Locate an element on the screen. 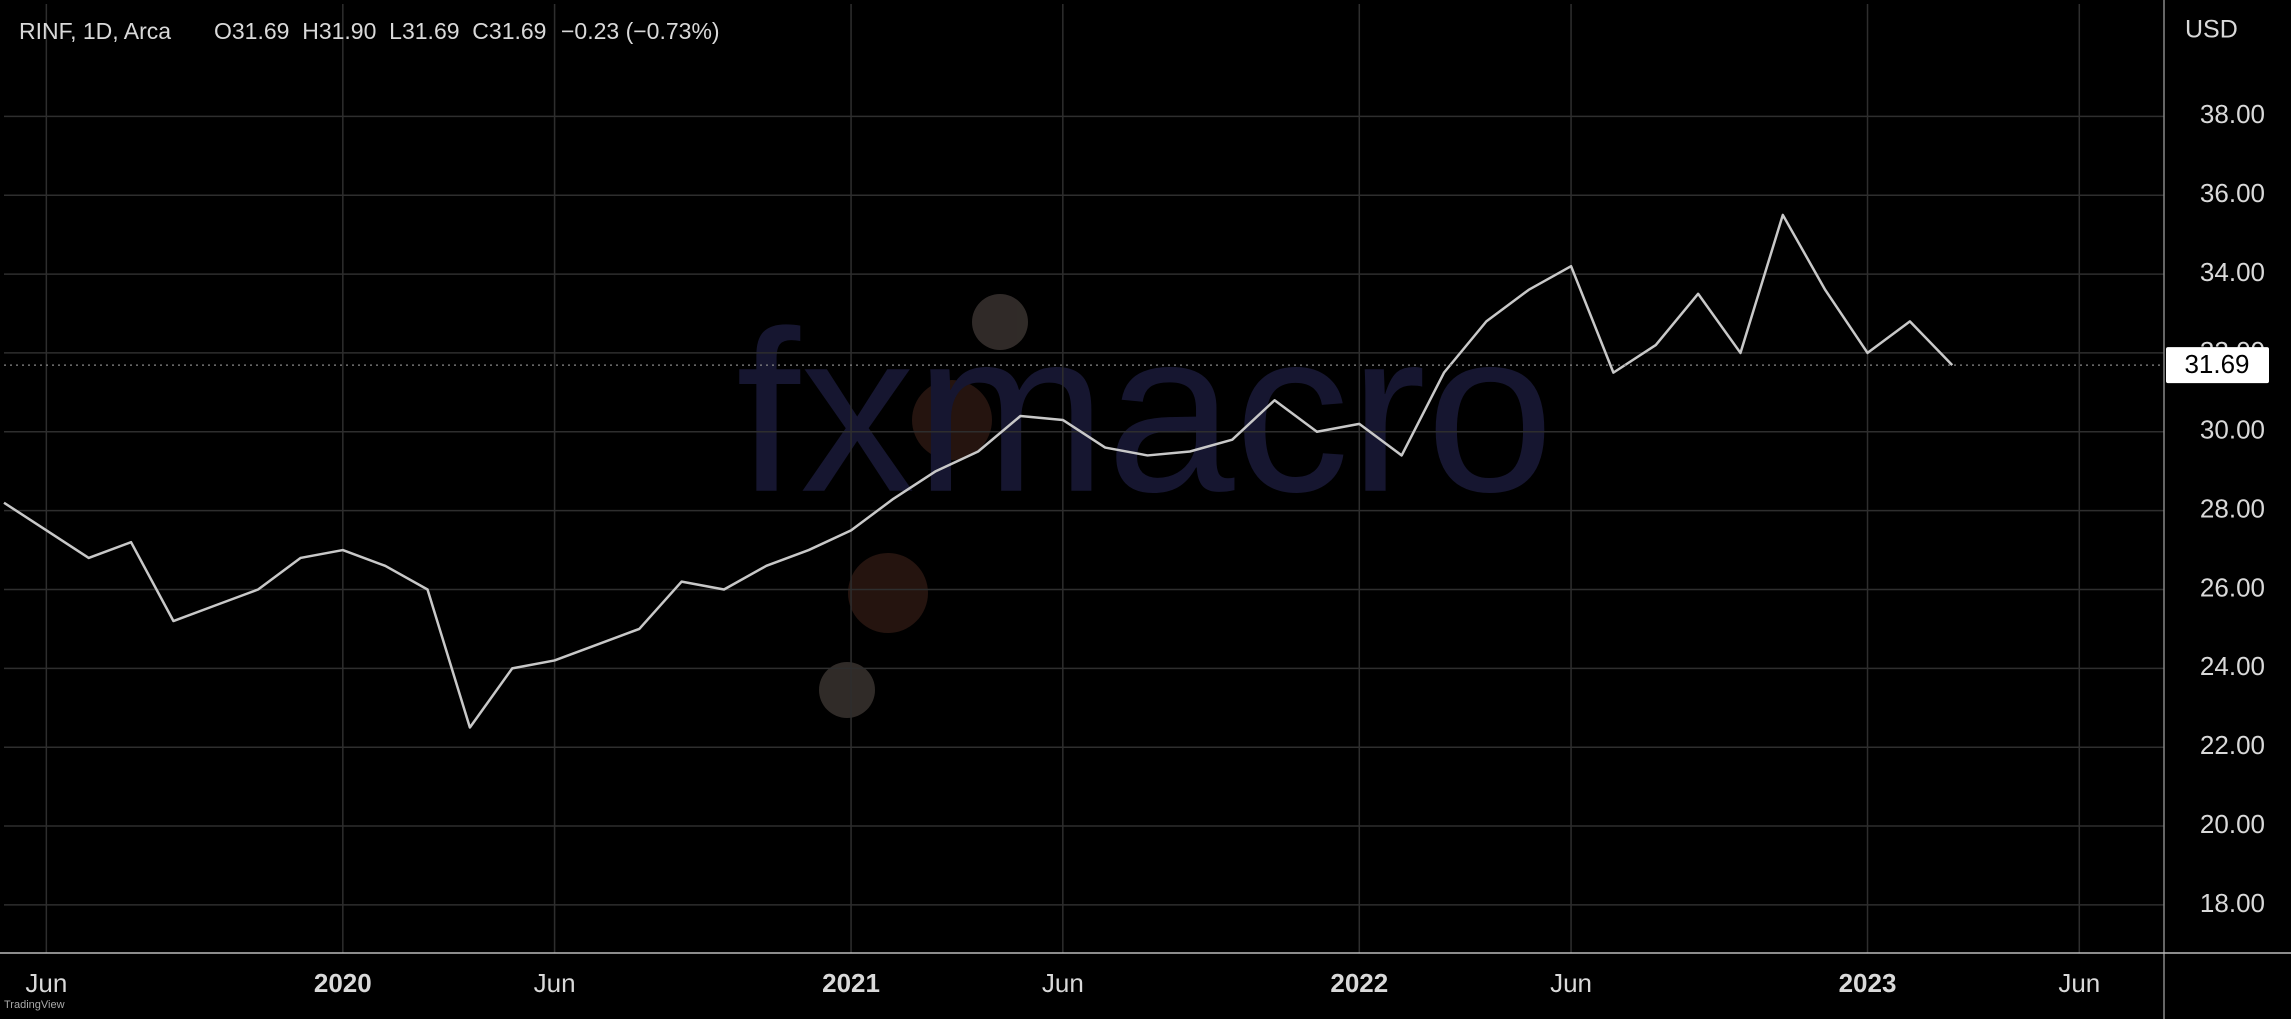  x-tick-label: 2023 is located at coordinates (1868, 983).